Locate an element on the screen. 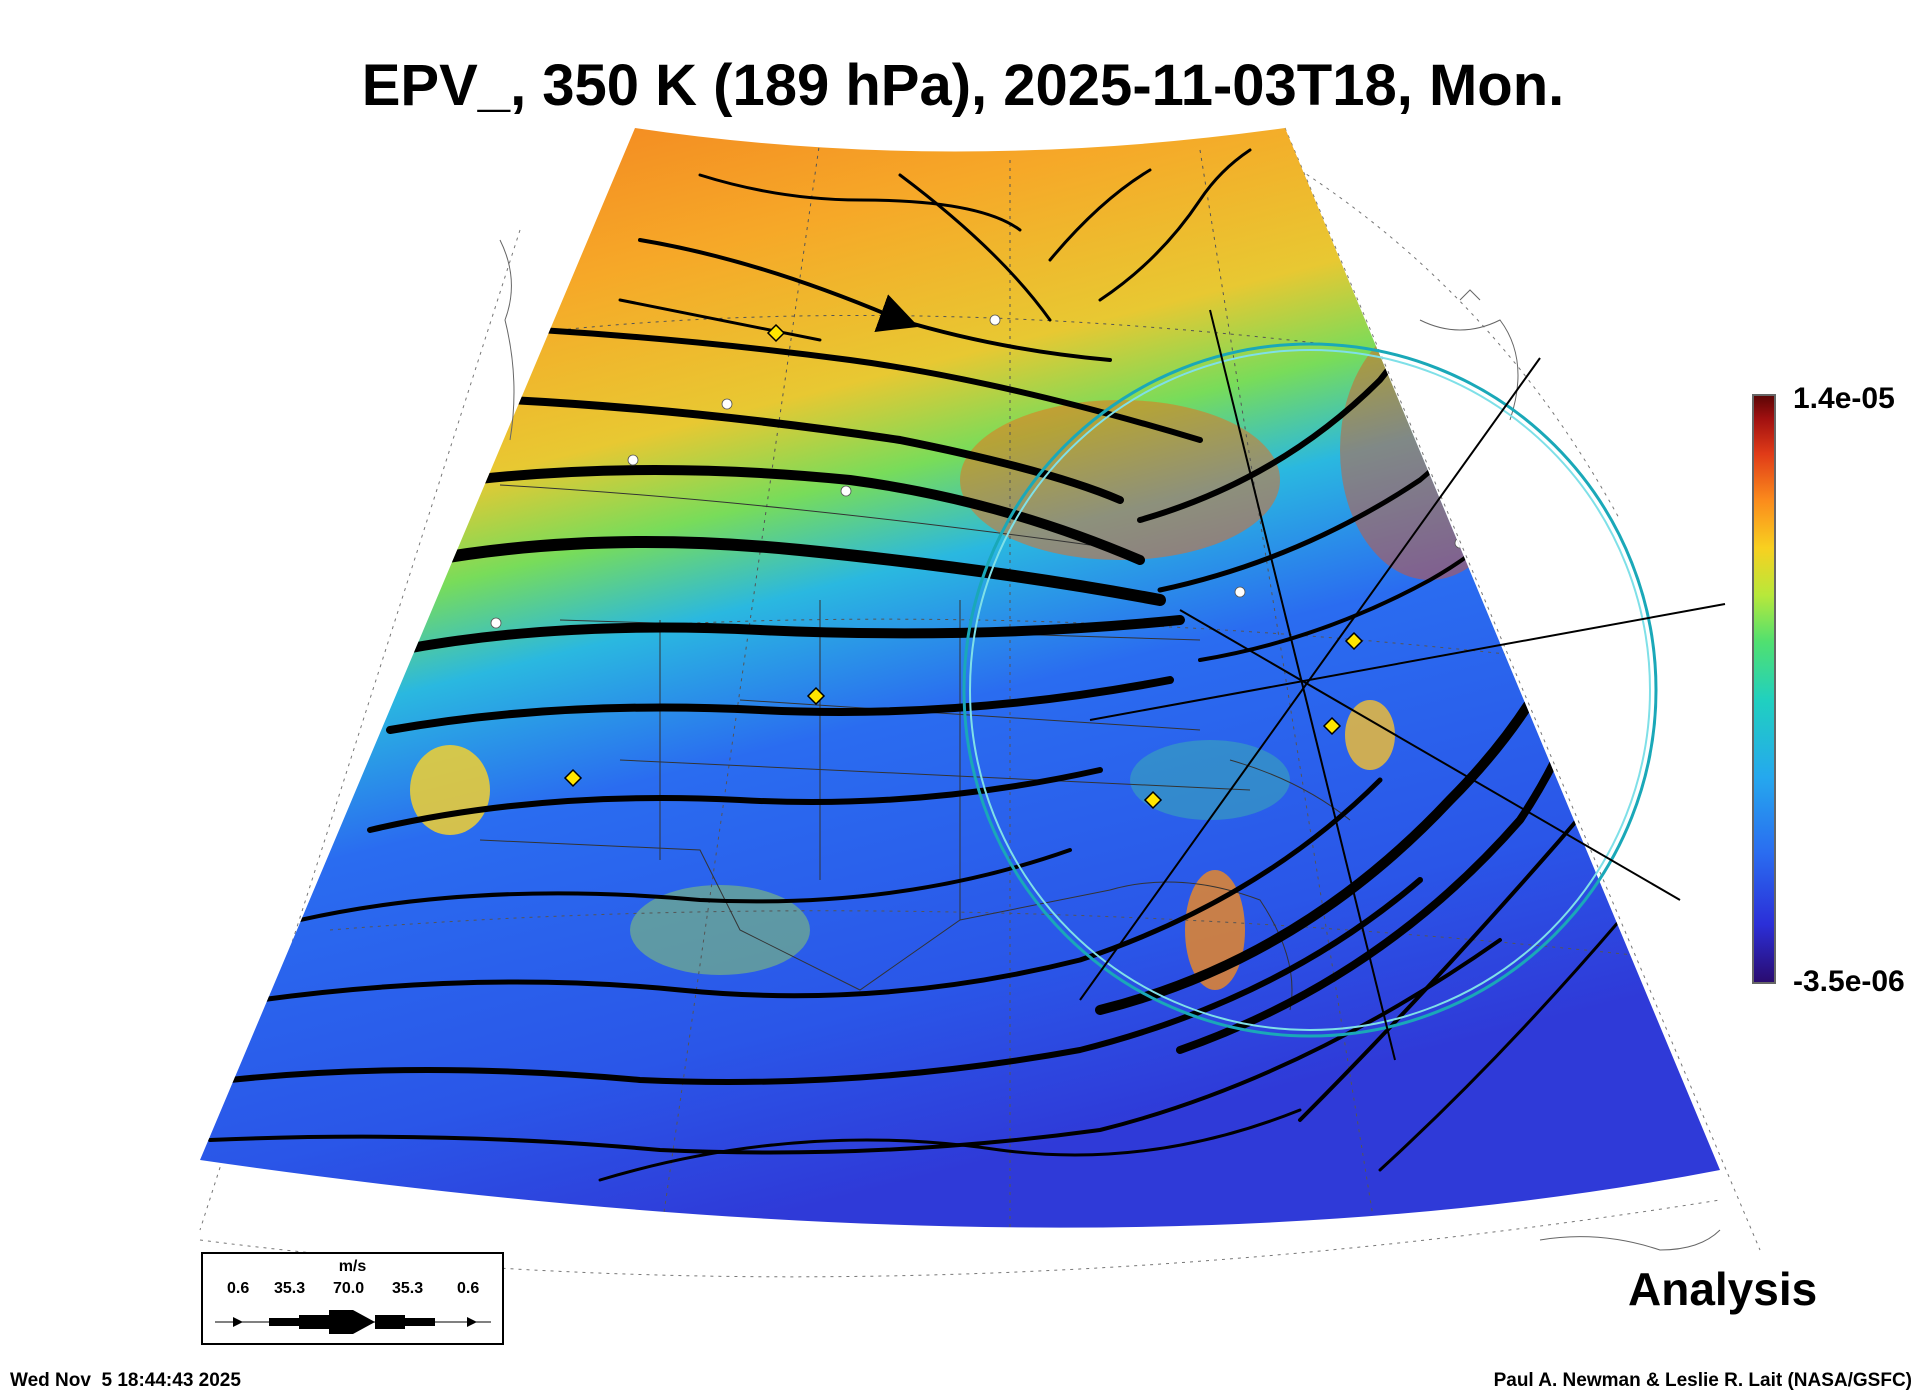  colorbar-max-label: 1.4e-05 is located at coordinates (1844, 398).